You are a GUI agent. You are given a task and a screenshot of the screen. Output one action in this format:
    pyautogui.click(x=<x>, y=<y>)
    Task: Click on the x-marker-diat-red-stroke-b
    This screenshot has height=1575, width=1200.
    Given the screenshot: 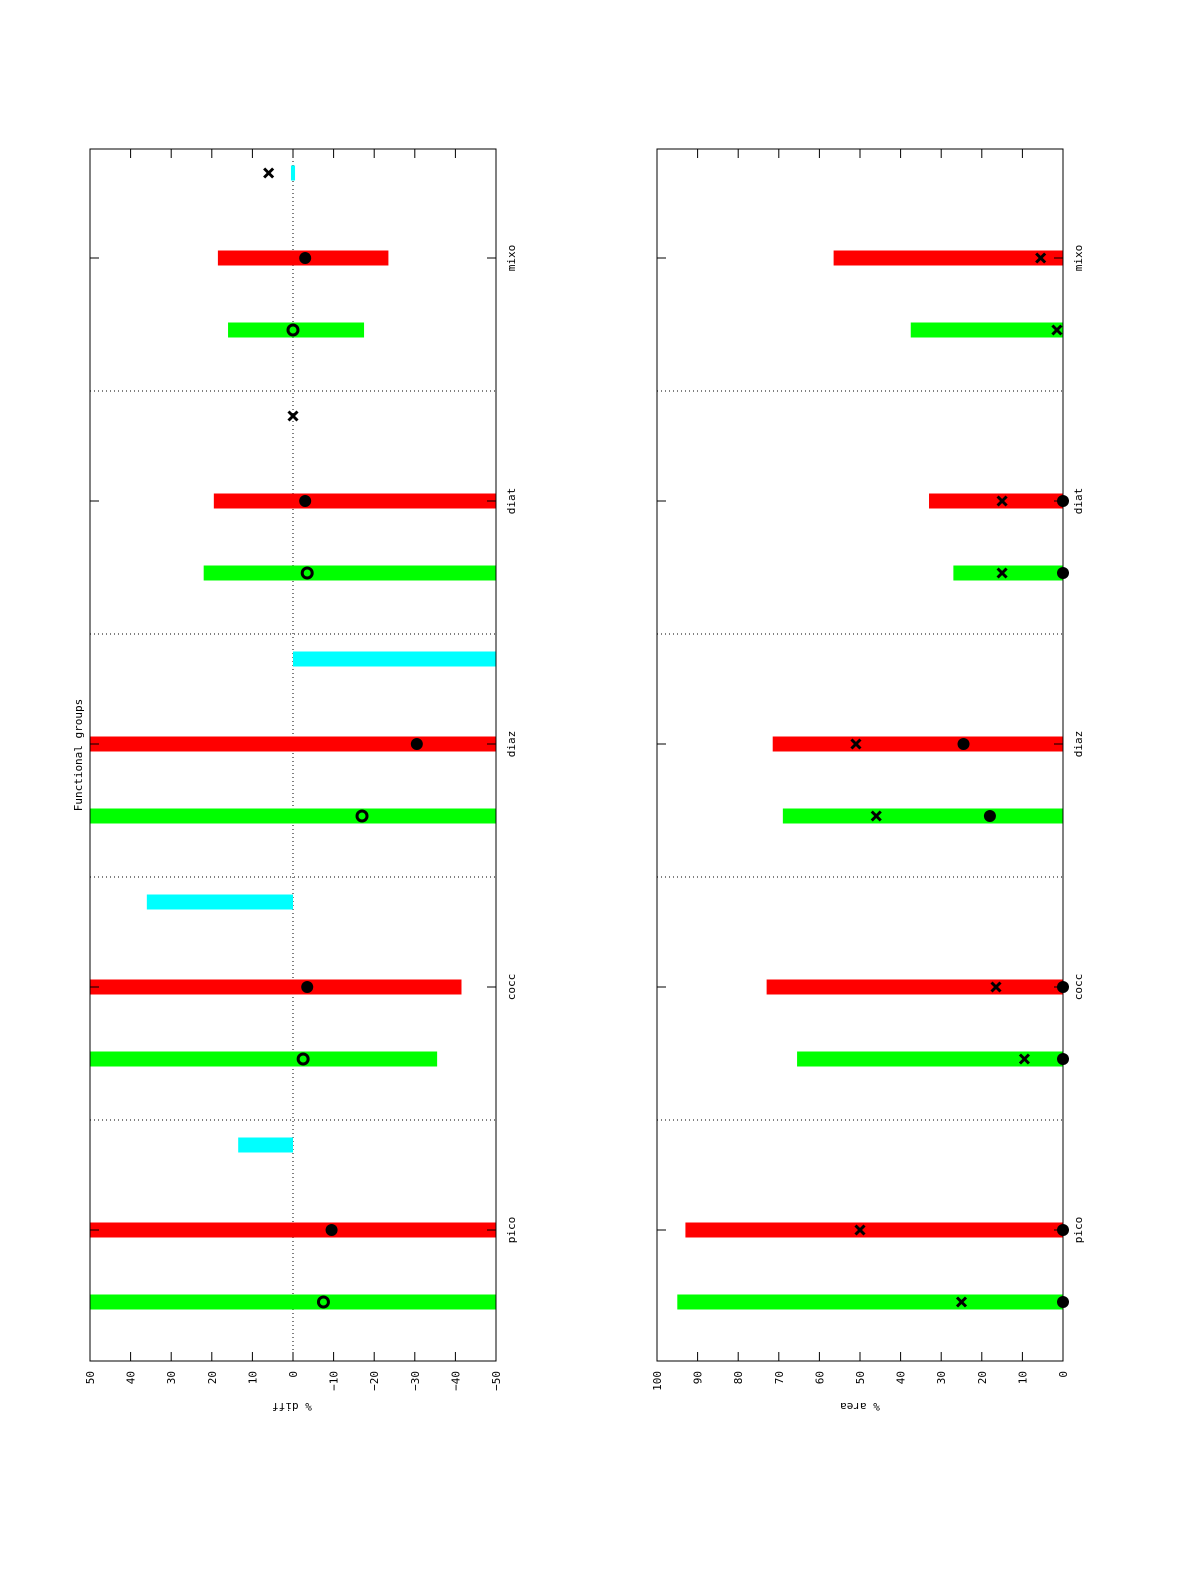 What is the action you would take?
    pyautogui.click(x=1002, y=501)
    